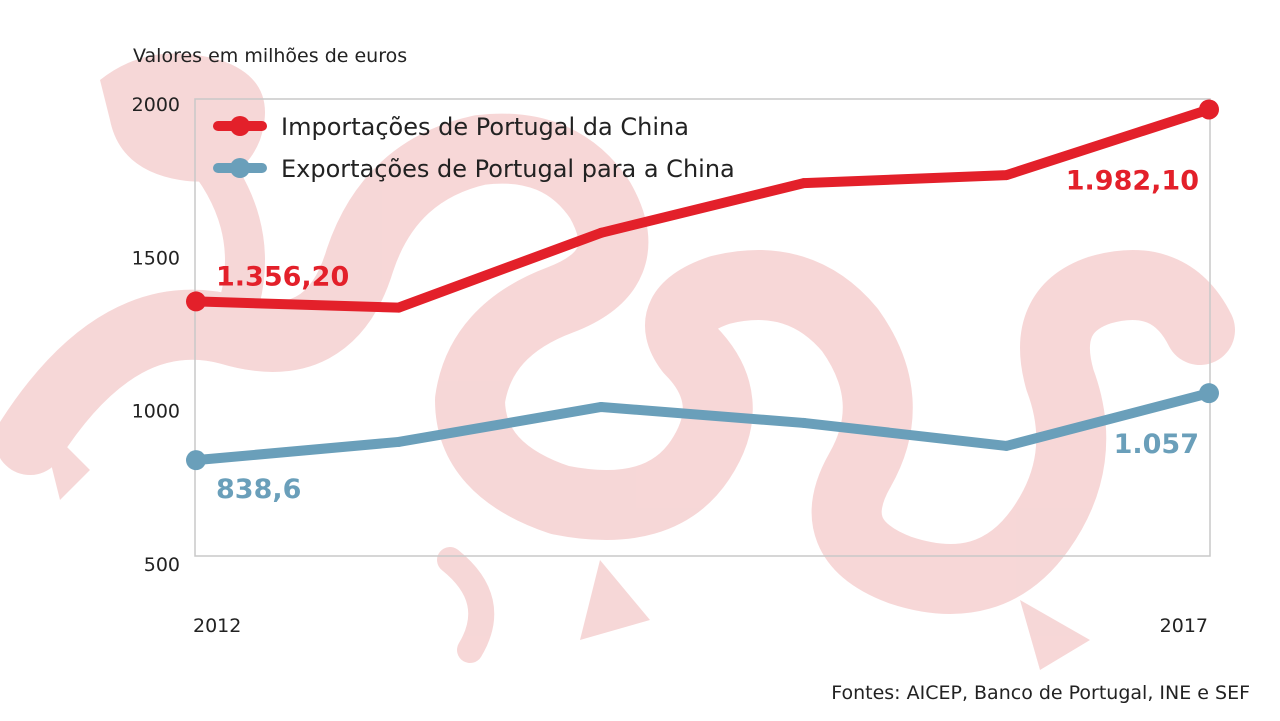 This screenshot has height=721, width=1280. What do you see at coordinates (485, 127) in the screenshot?
I see `legend-label-imports: Importações de Portugal da China` at bounding box center [485, 127].